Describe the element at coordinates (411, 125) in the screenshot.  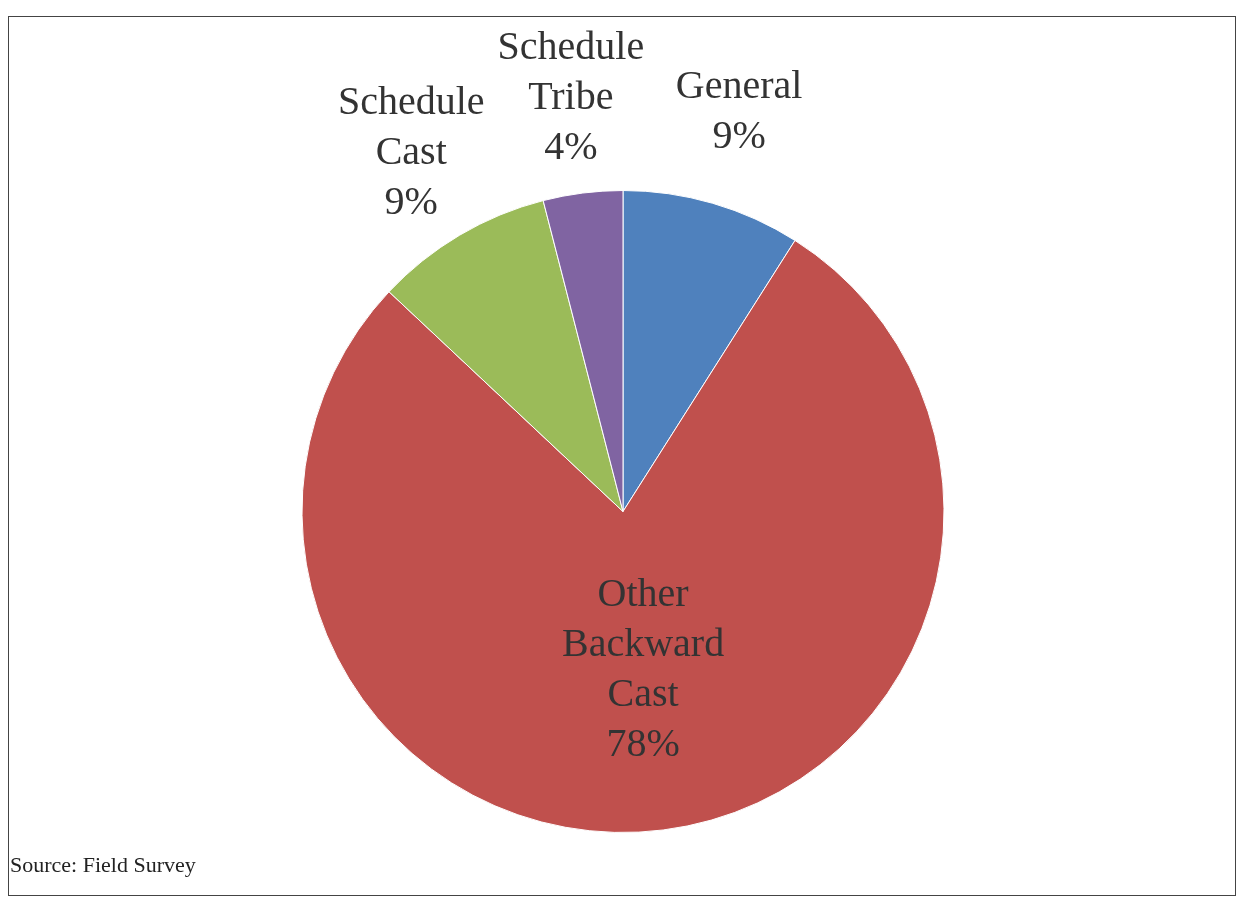
I see `slice-label: Schedule Cast` at that location.